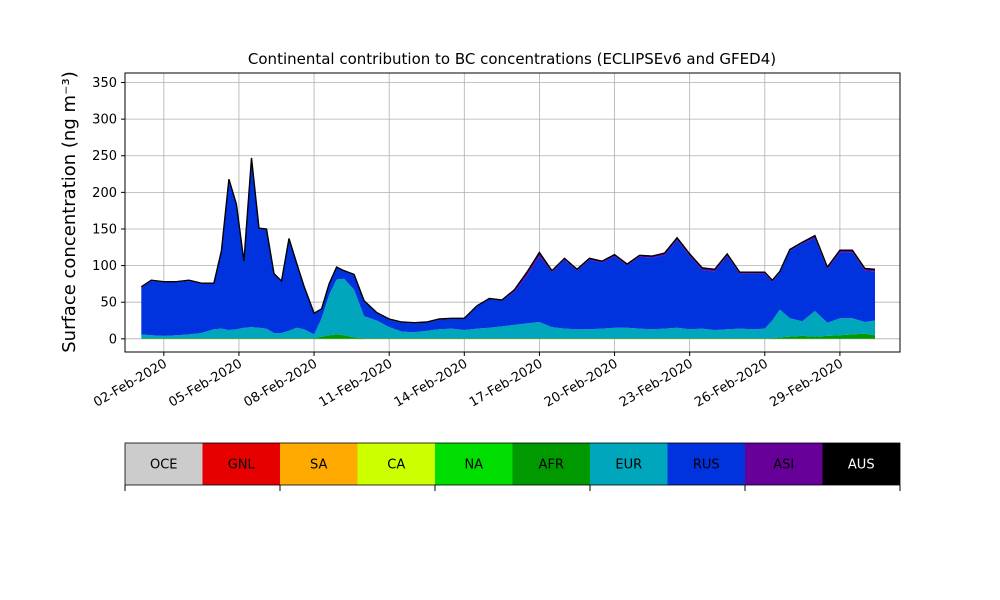  I want to click on colorbar-label-rus: RUS, so click(706, 465).